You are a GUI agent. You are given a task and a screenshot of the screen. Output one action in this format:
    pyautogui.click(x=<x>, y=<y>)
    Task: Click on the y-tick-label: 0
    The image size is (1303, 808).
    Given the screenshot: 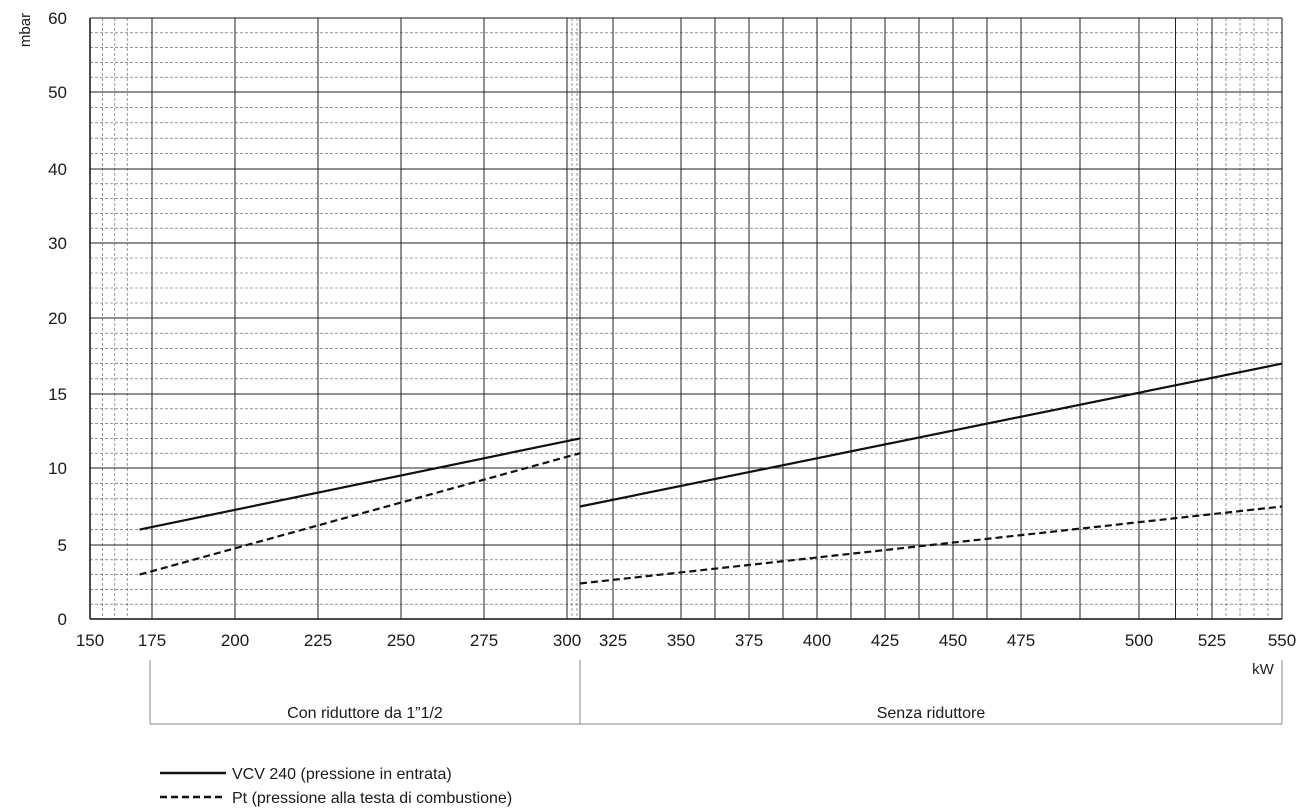 What is the action you would take?
    pyautogui.click(x=62, y=619)
    